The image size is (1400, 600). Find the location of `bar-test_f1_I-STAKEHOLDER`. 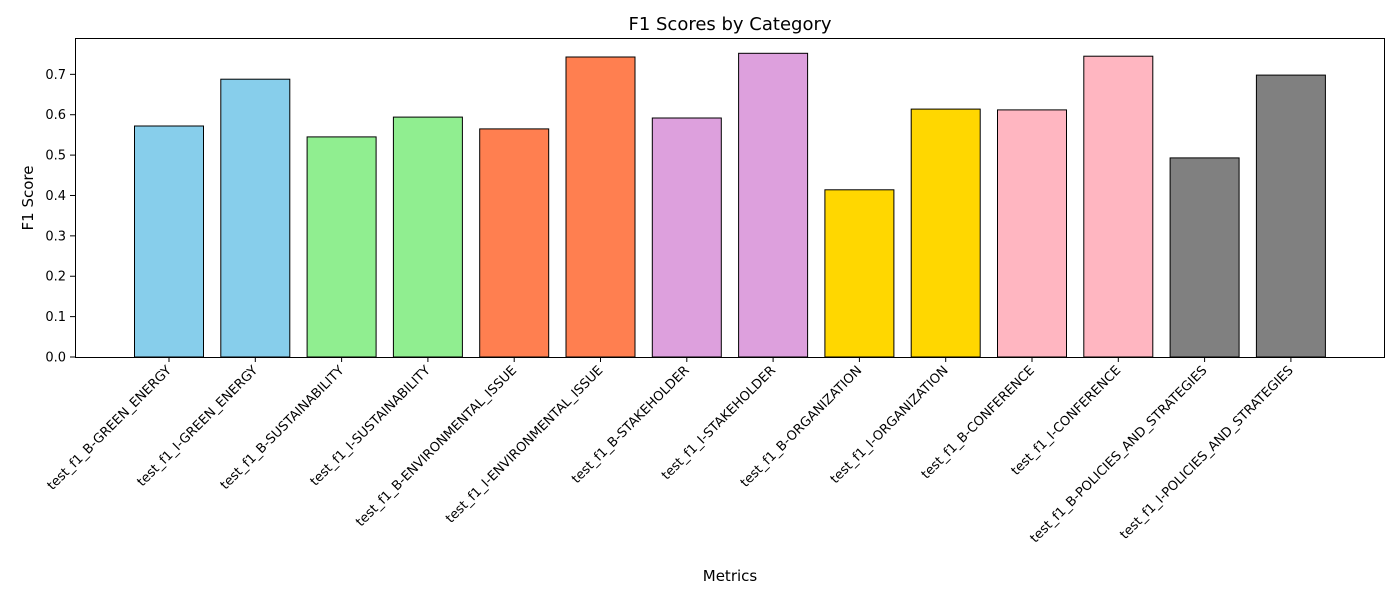

bar-test_f1_I-STAKEHOLDER is located at coordinates (773, 205).